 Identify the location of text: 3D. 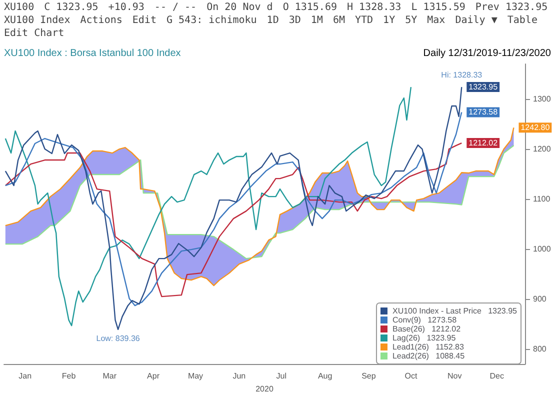
(294, 20).